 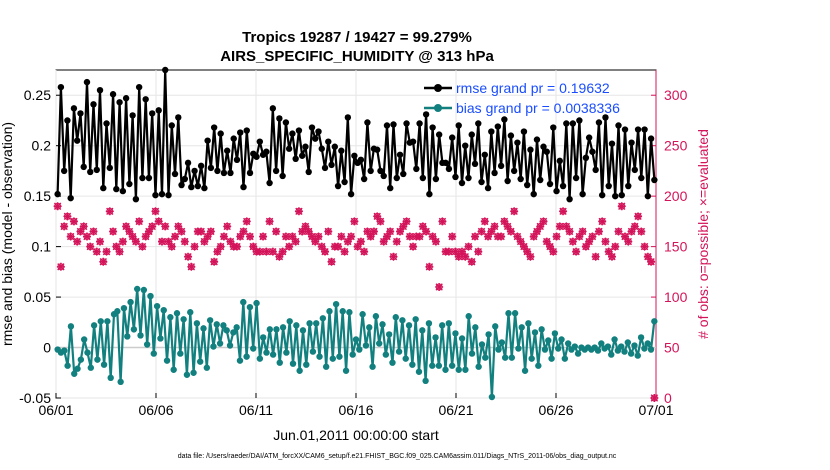 I want to click on y-axis-left-label: rmse and bias (model - observation), so click(x=7, y=234).